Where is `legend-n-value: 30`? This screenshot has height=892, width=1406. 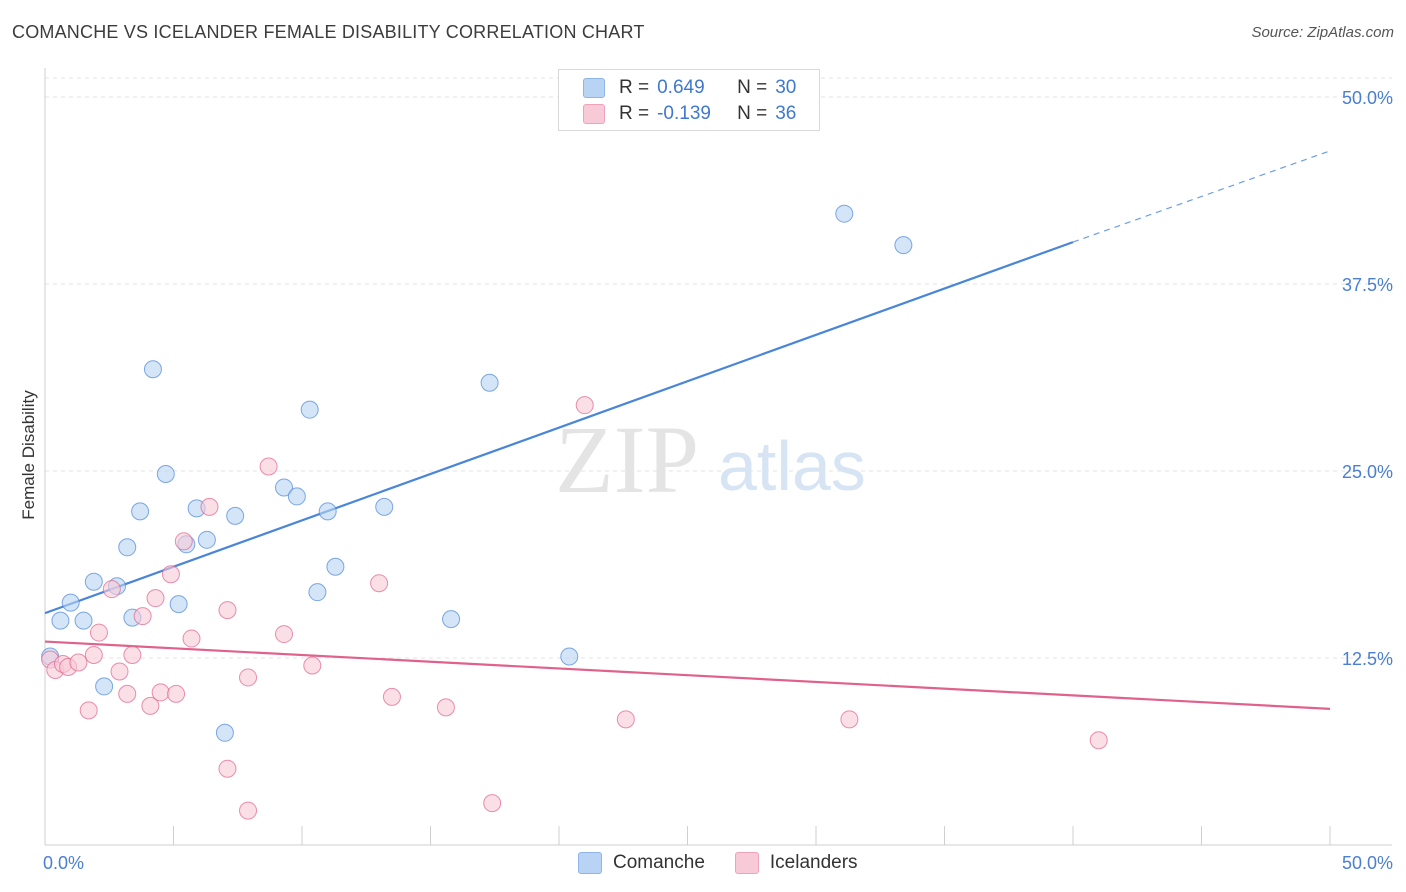 legend-n-value: 30 is located at coordinates (786, 87).